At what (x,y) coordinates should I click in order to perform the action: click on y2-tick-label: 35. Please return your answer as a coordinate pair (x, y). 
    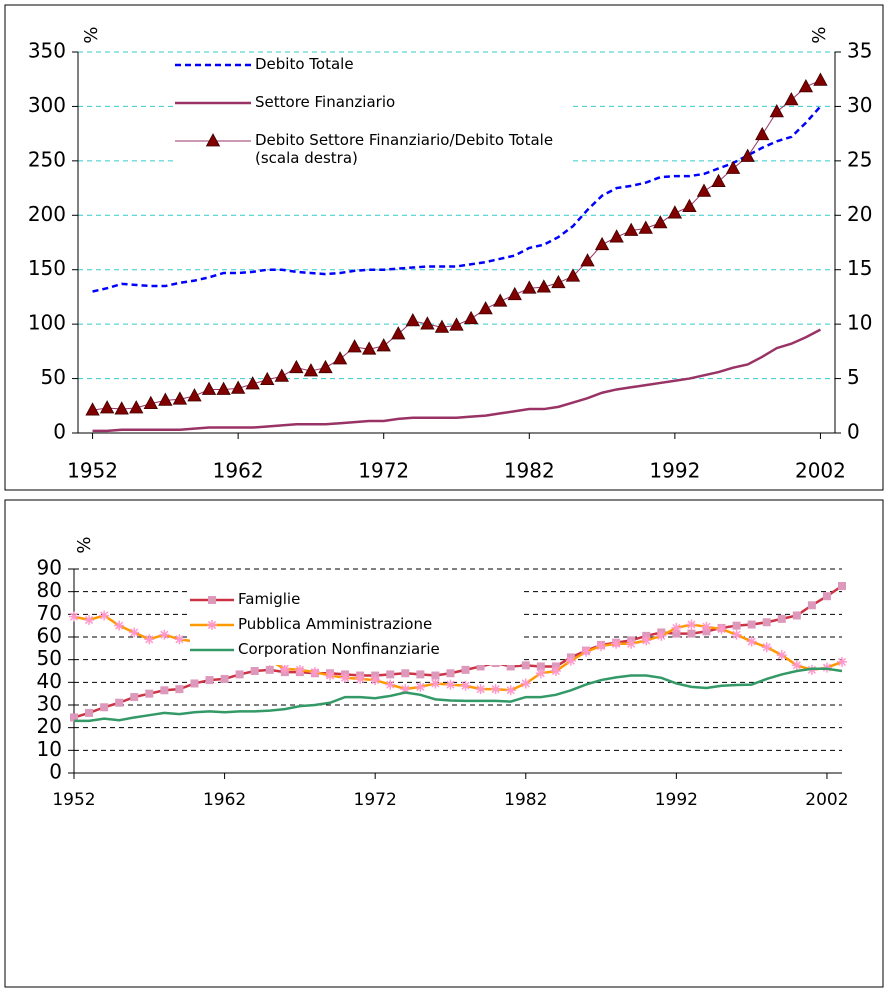
    Looking at the image, I should click on (859, 51).